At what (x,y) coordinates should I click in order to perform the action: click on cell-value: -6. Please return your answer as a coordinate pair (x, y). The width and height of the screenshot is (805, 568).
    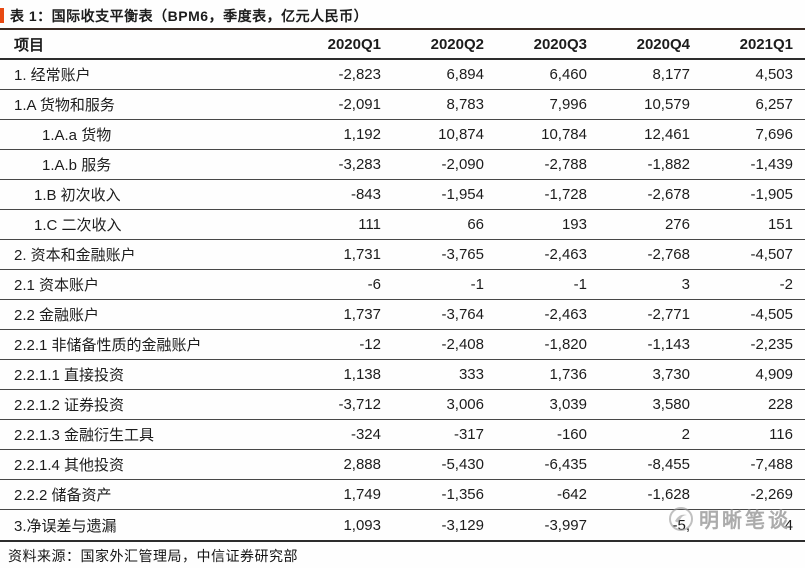
    Looking at the image, I should click on (374, 284).